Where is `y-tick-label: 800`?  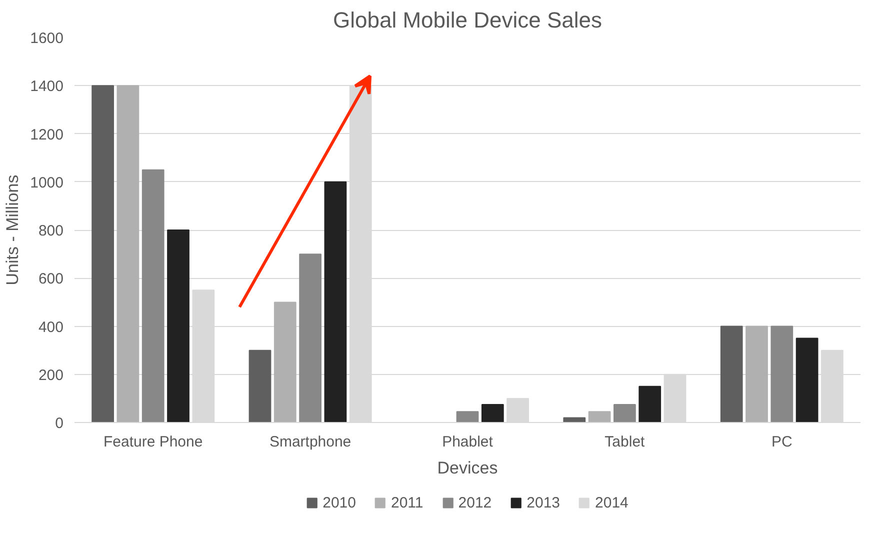 y-tick-label: 800 is located at coordinates (51, 231).